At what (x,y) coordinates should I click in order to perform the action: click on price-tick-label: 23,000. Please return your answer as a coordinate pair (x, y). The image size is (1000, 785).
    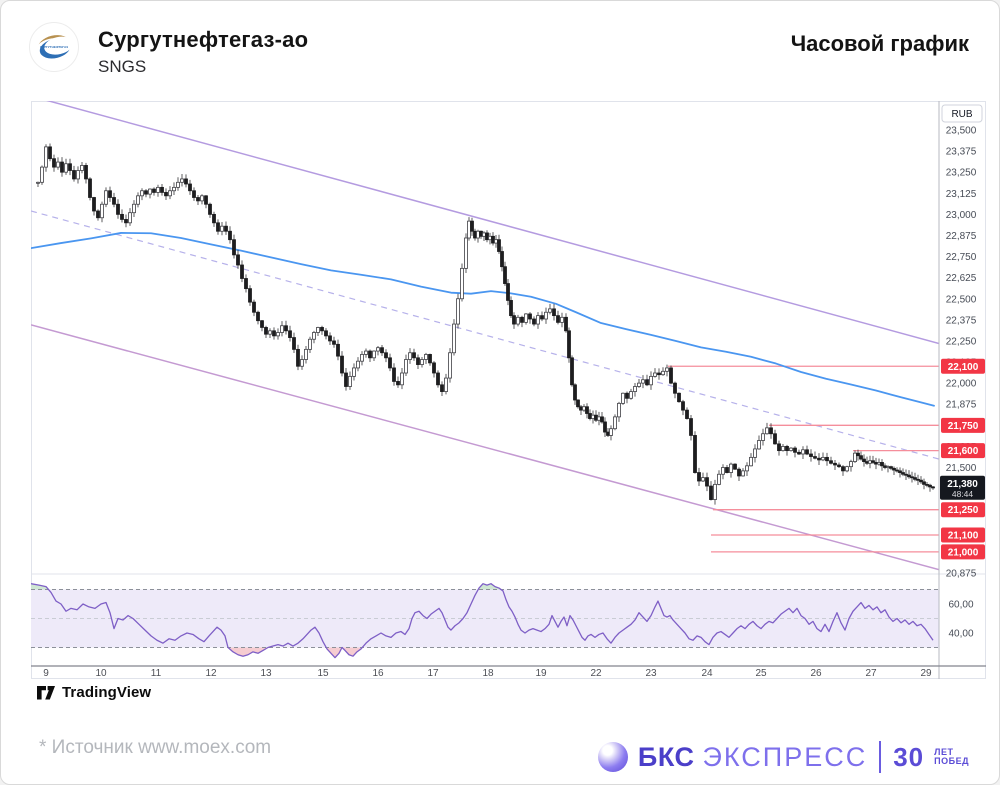
    Looking at the image, I should click on (961, 215).